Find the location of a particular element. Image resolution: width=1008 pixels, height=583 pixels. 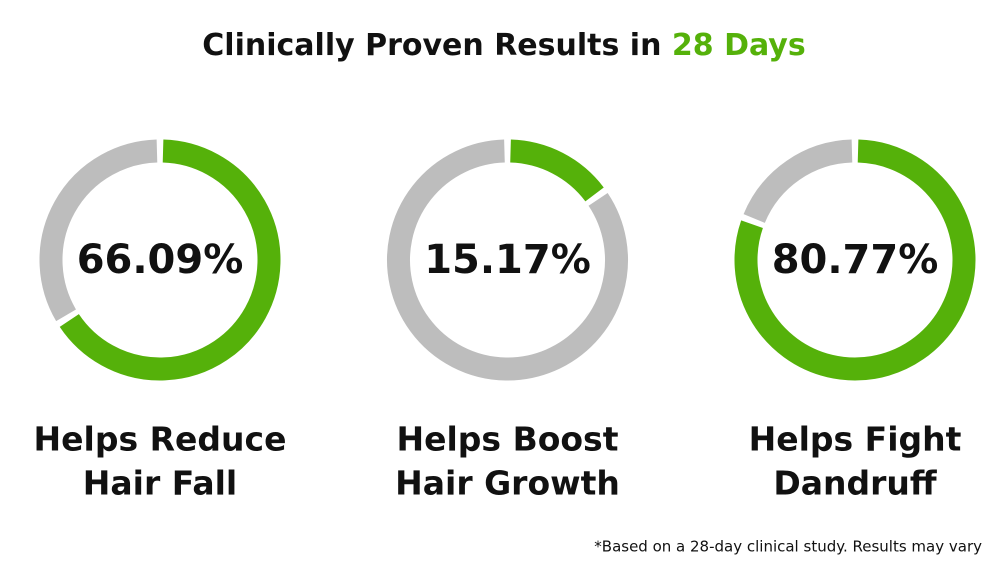

category-label: Helps Reduce is located at coordinates (160, 439).